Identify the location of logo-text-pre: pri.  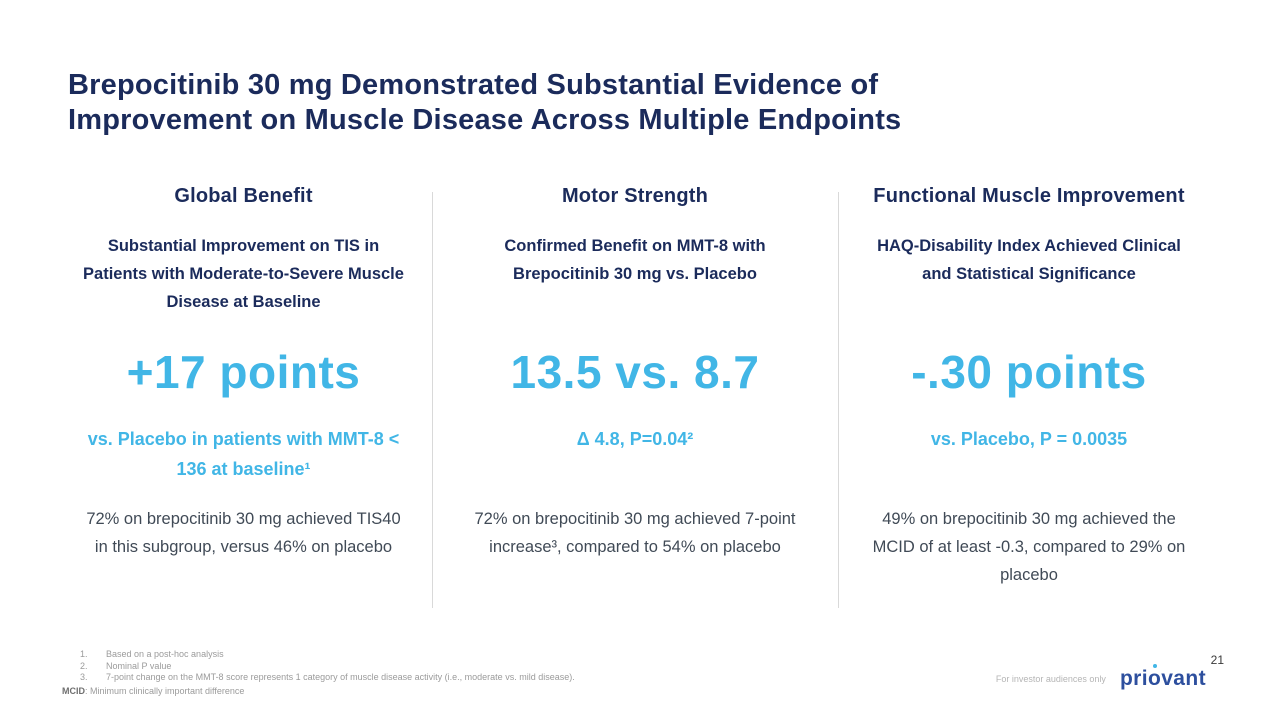
(1133, 678).